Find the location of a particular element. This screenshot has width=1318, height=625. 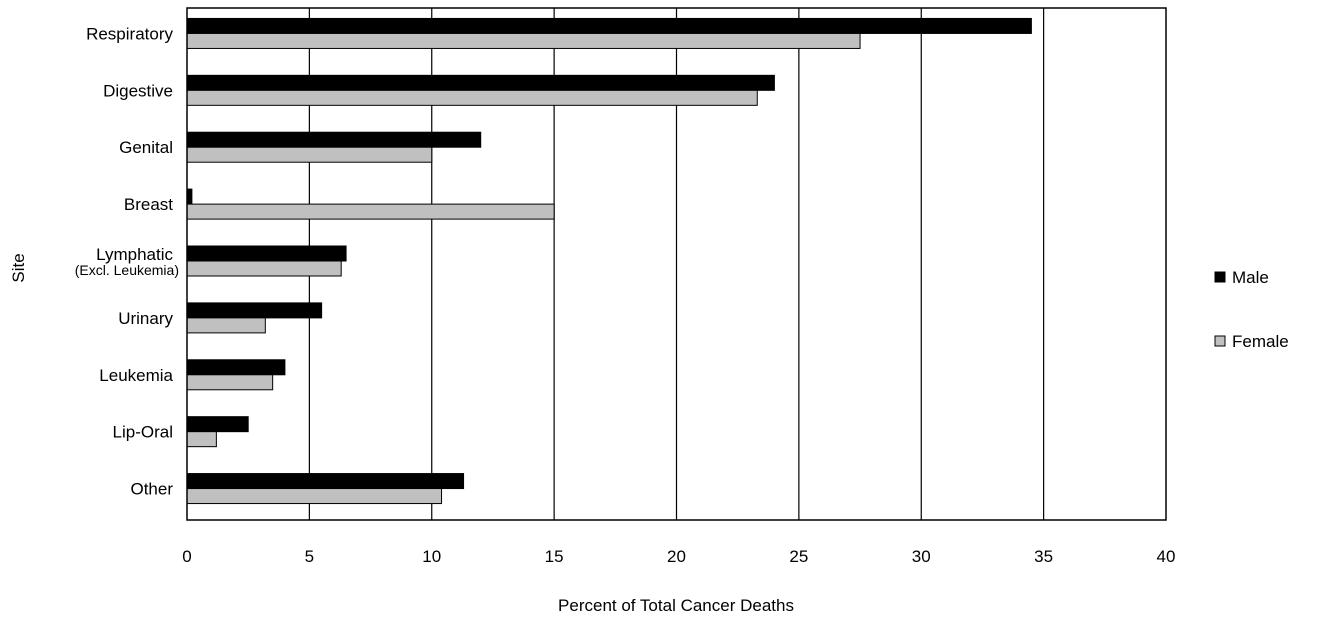

bar-male-urinary is located at coordinates (254, 310).